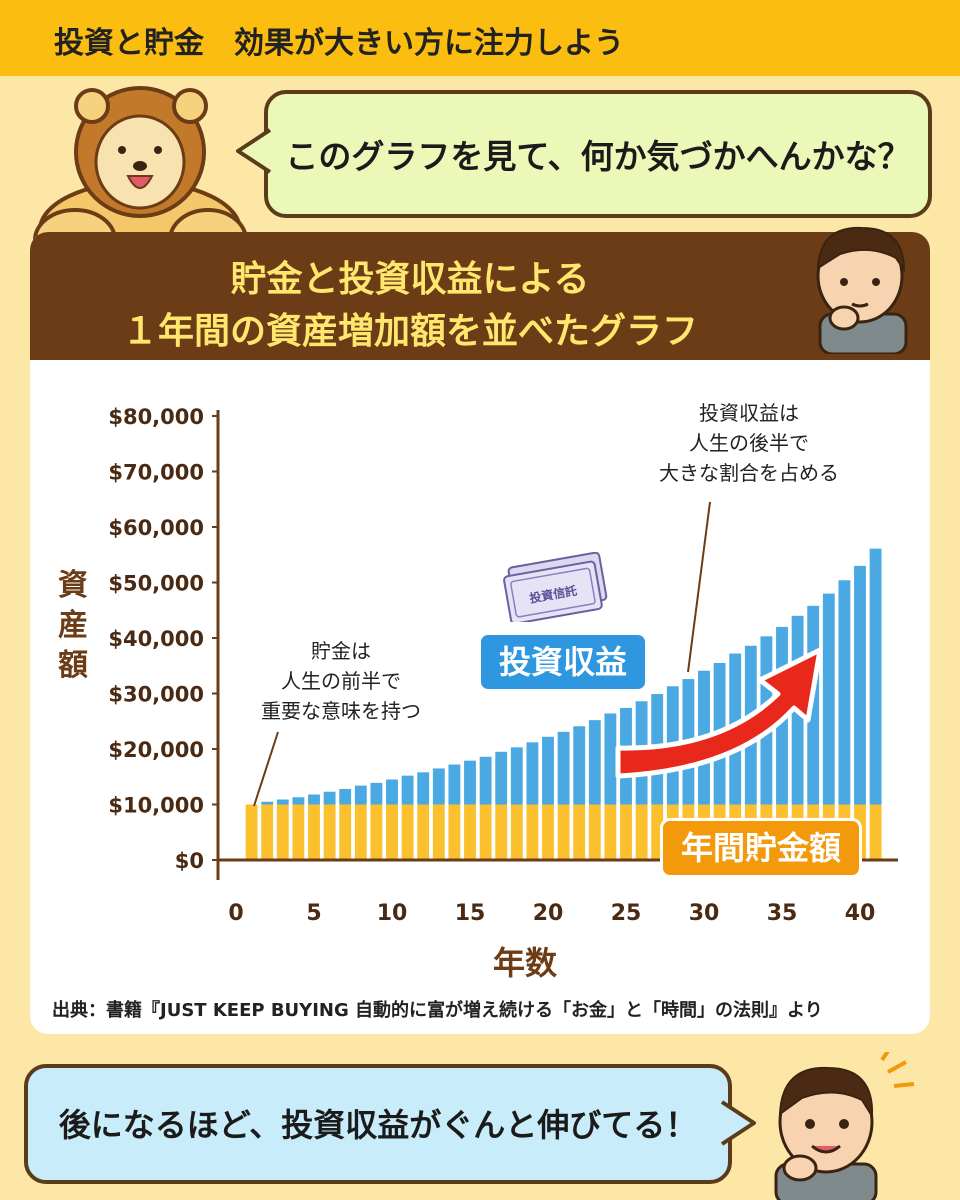 Image resolution: width=960 pixels, height=1200 pixels. What do you see at coordinates (563, 662) in the screenshot?
I see `investment-series-label: 投資収益` at bounding box center [563, 662].